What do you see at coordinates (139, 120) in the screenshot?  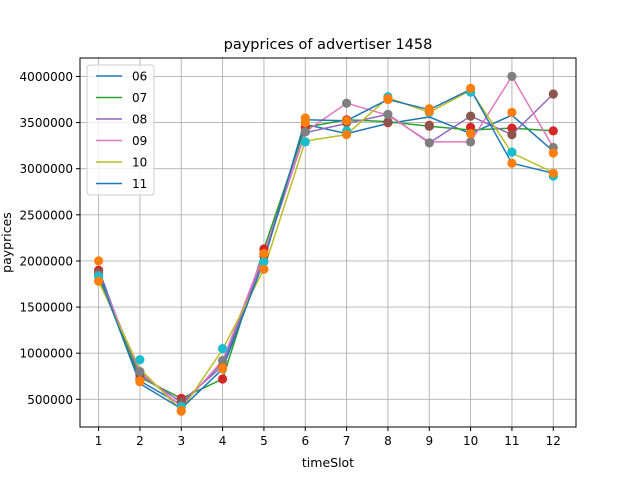 I see `legend-label-08: 08` at bounding box center [139, 120].